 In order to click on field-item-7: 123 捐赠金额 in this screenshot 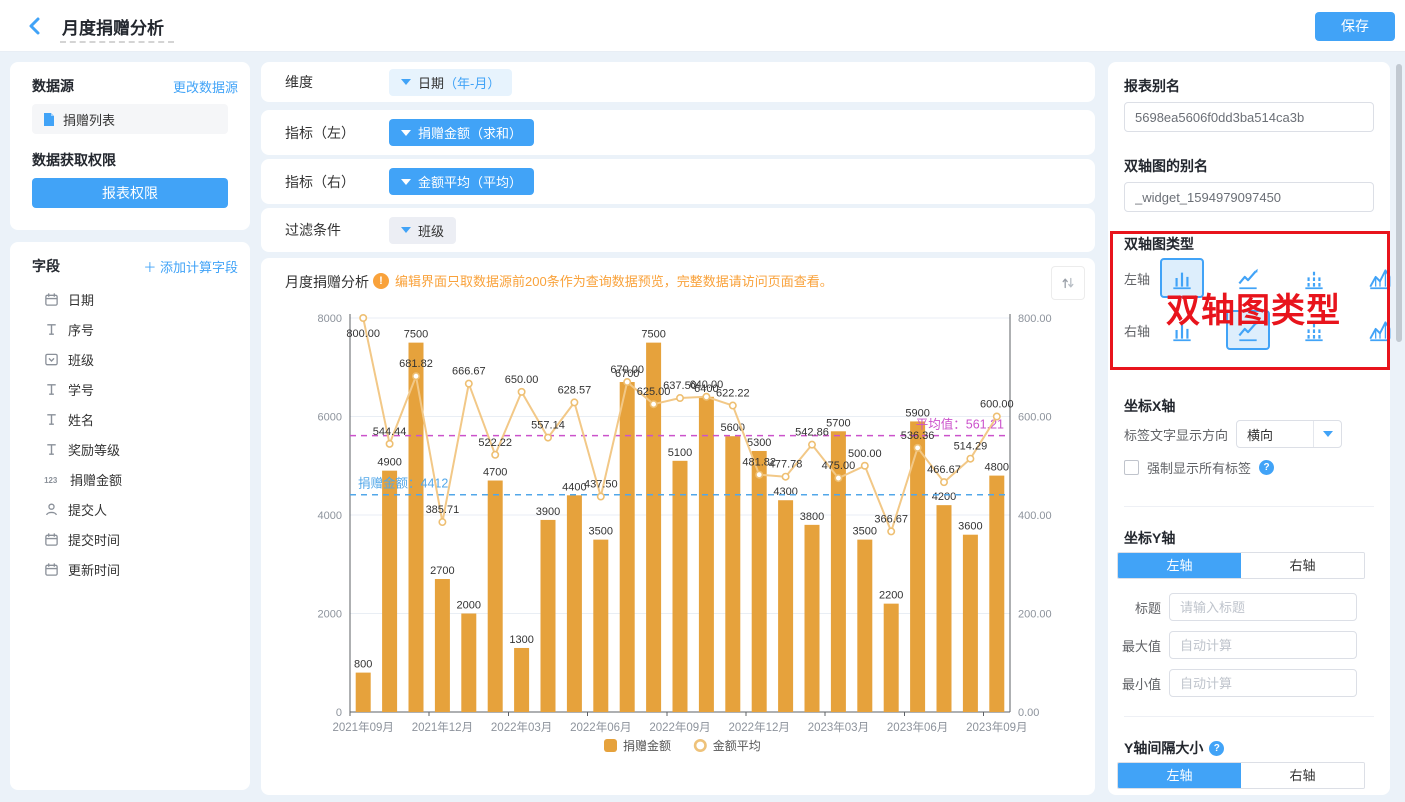, I will do `click(130, 479)`.